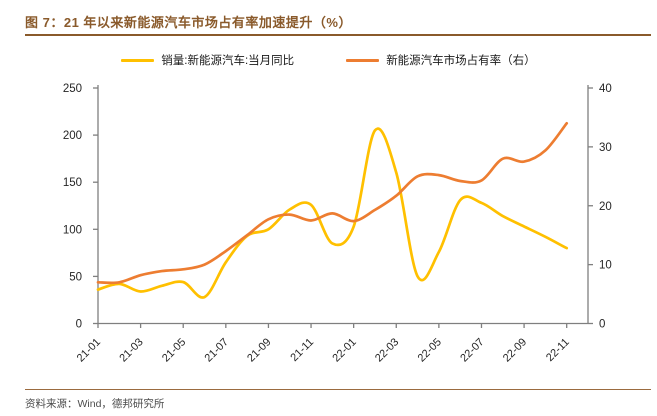  I want to click on svg-text: 150, so click(72, 183).